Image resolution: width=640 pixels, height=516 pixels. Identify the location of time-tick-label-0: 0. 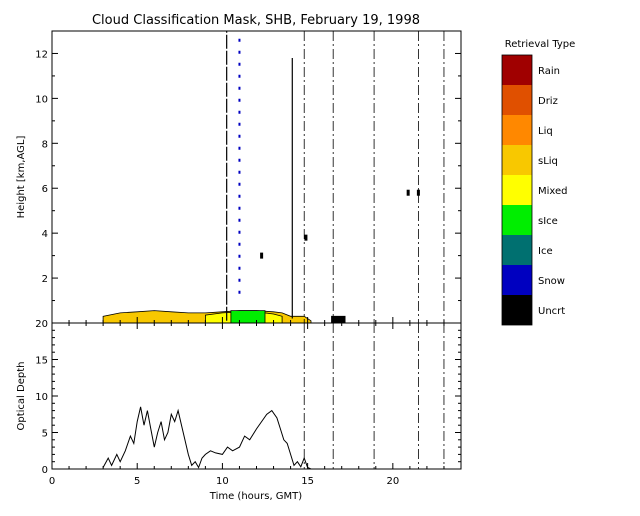
(52, 481).